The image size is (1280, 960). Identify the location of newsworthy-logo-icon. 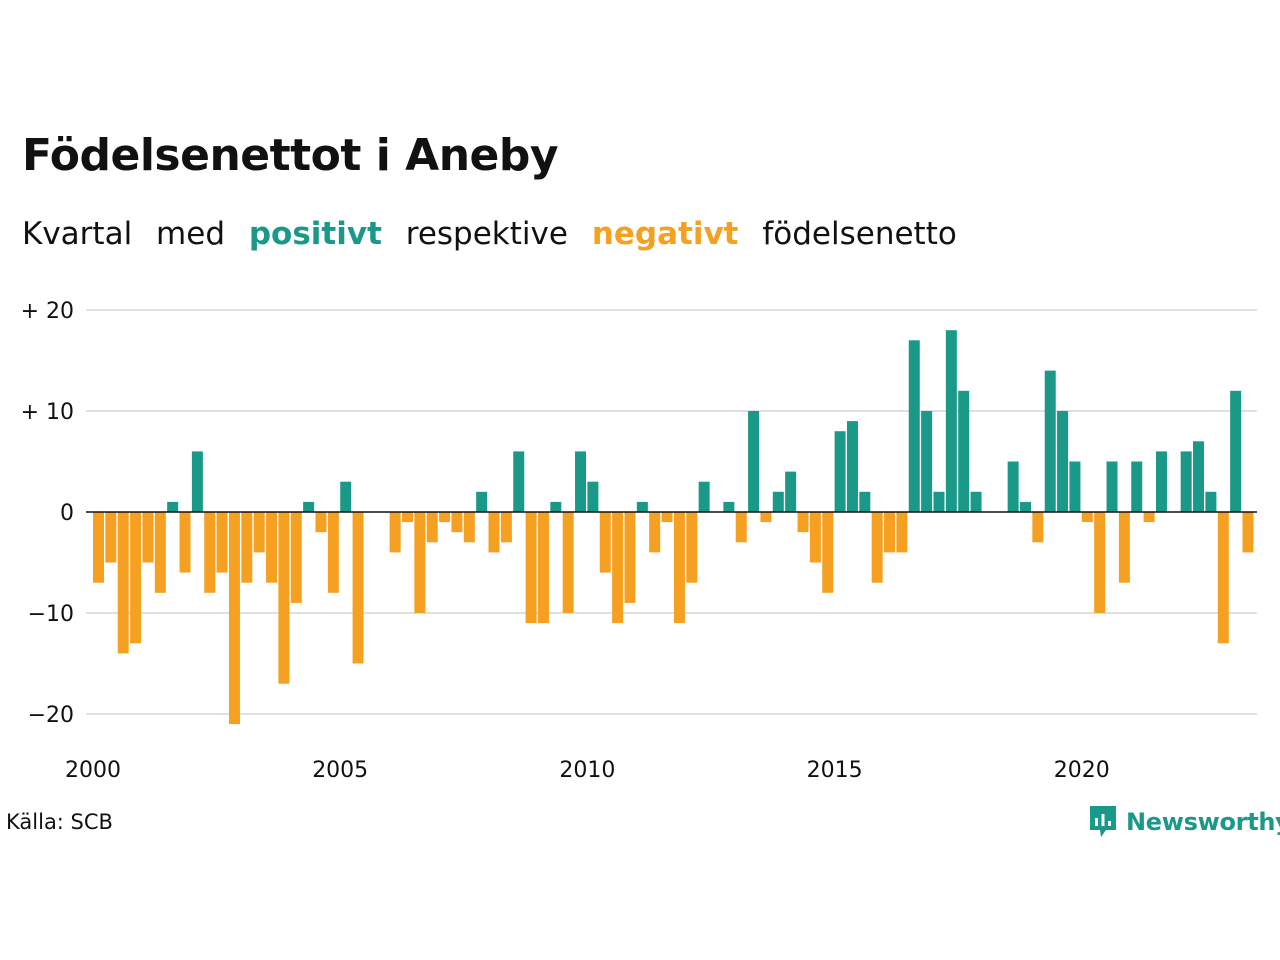
(1103, 821).